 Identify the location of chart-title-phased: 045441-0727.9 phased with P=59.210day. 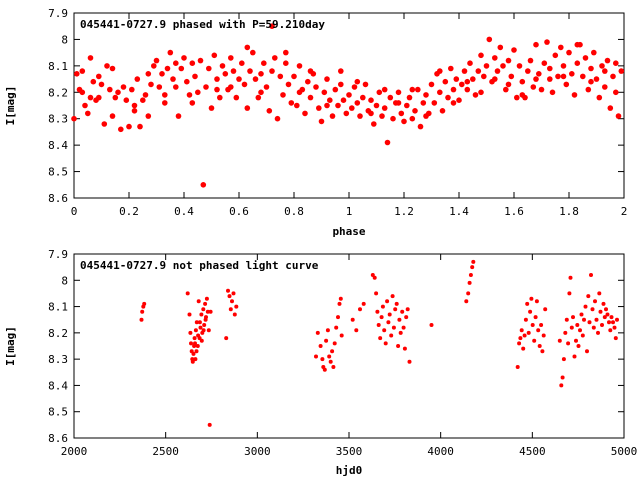
(202, 24).